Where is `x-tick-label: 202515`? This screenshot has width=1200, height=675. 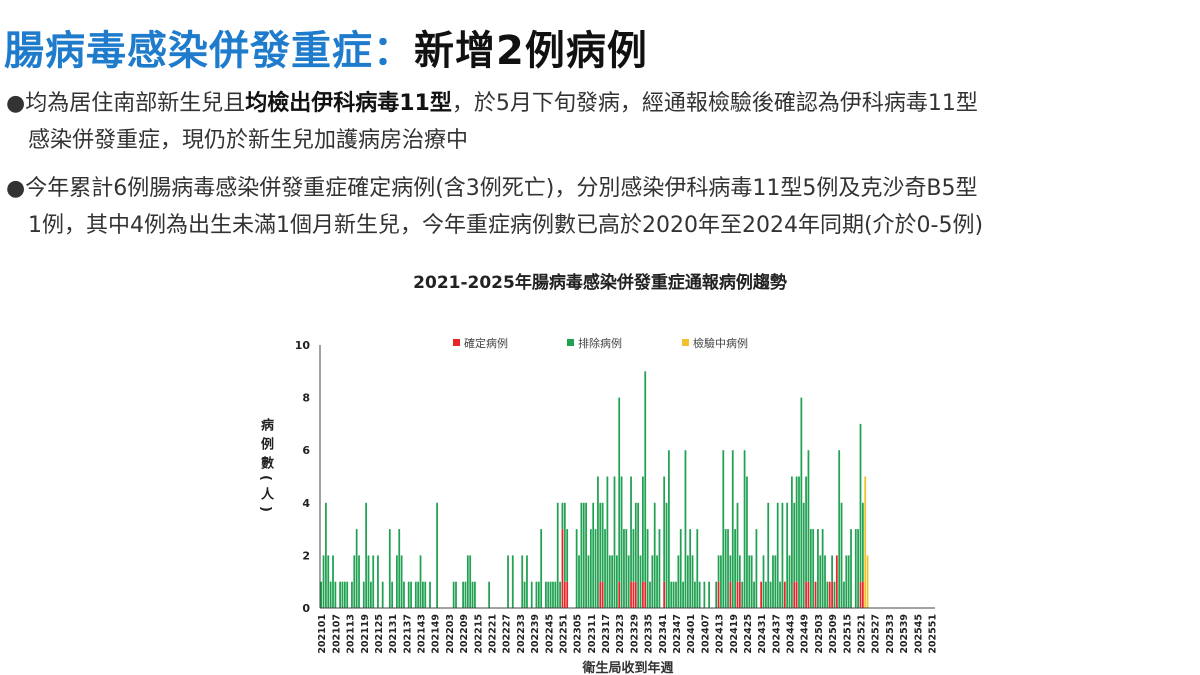
x-tick-label: 202515 is located at coordinates (847, 634).